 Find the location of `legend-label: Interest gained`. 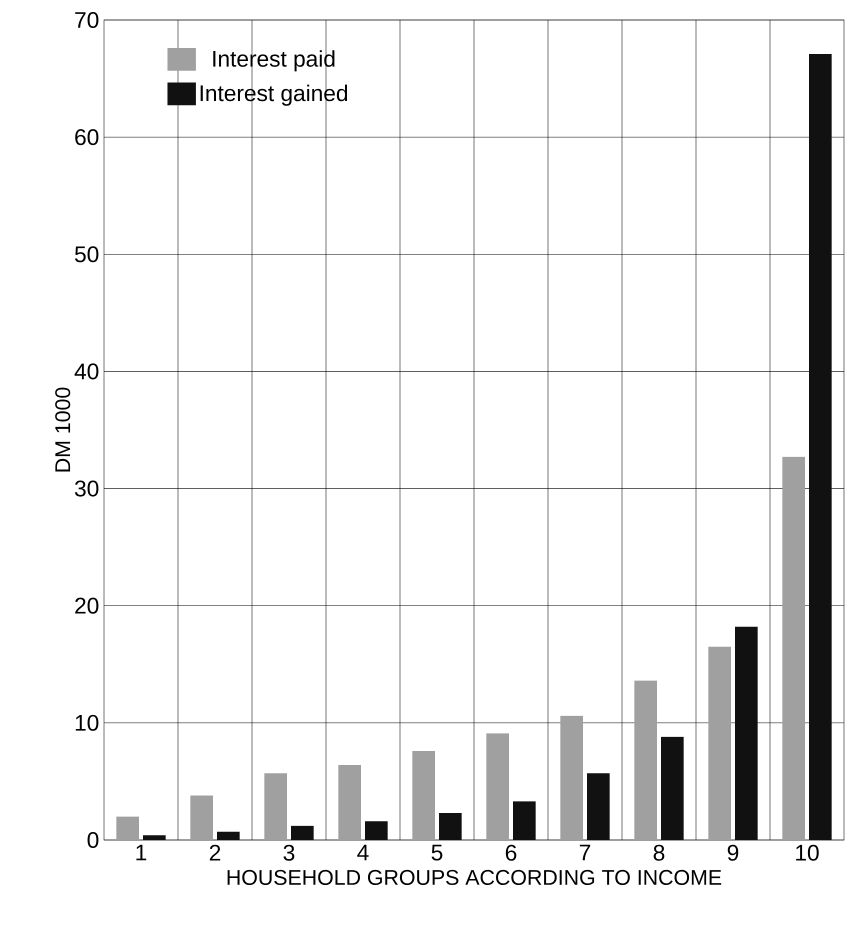

legend-label: Interest gained is located at coordinates (274, 95).